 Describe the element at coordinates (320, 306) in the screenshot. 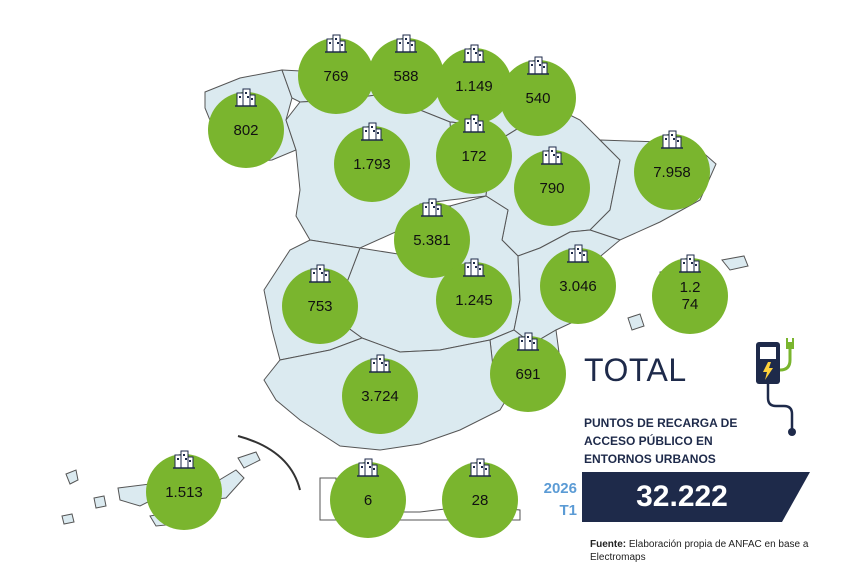

I see `region-value: 753` at that location.